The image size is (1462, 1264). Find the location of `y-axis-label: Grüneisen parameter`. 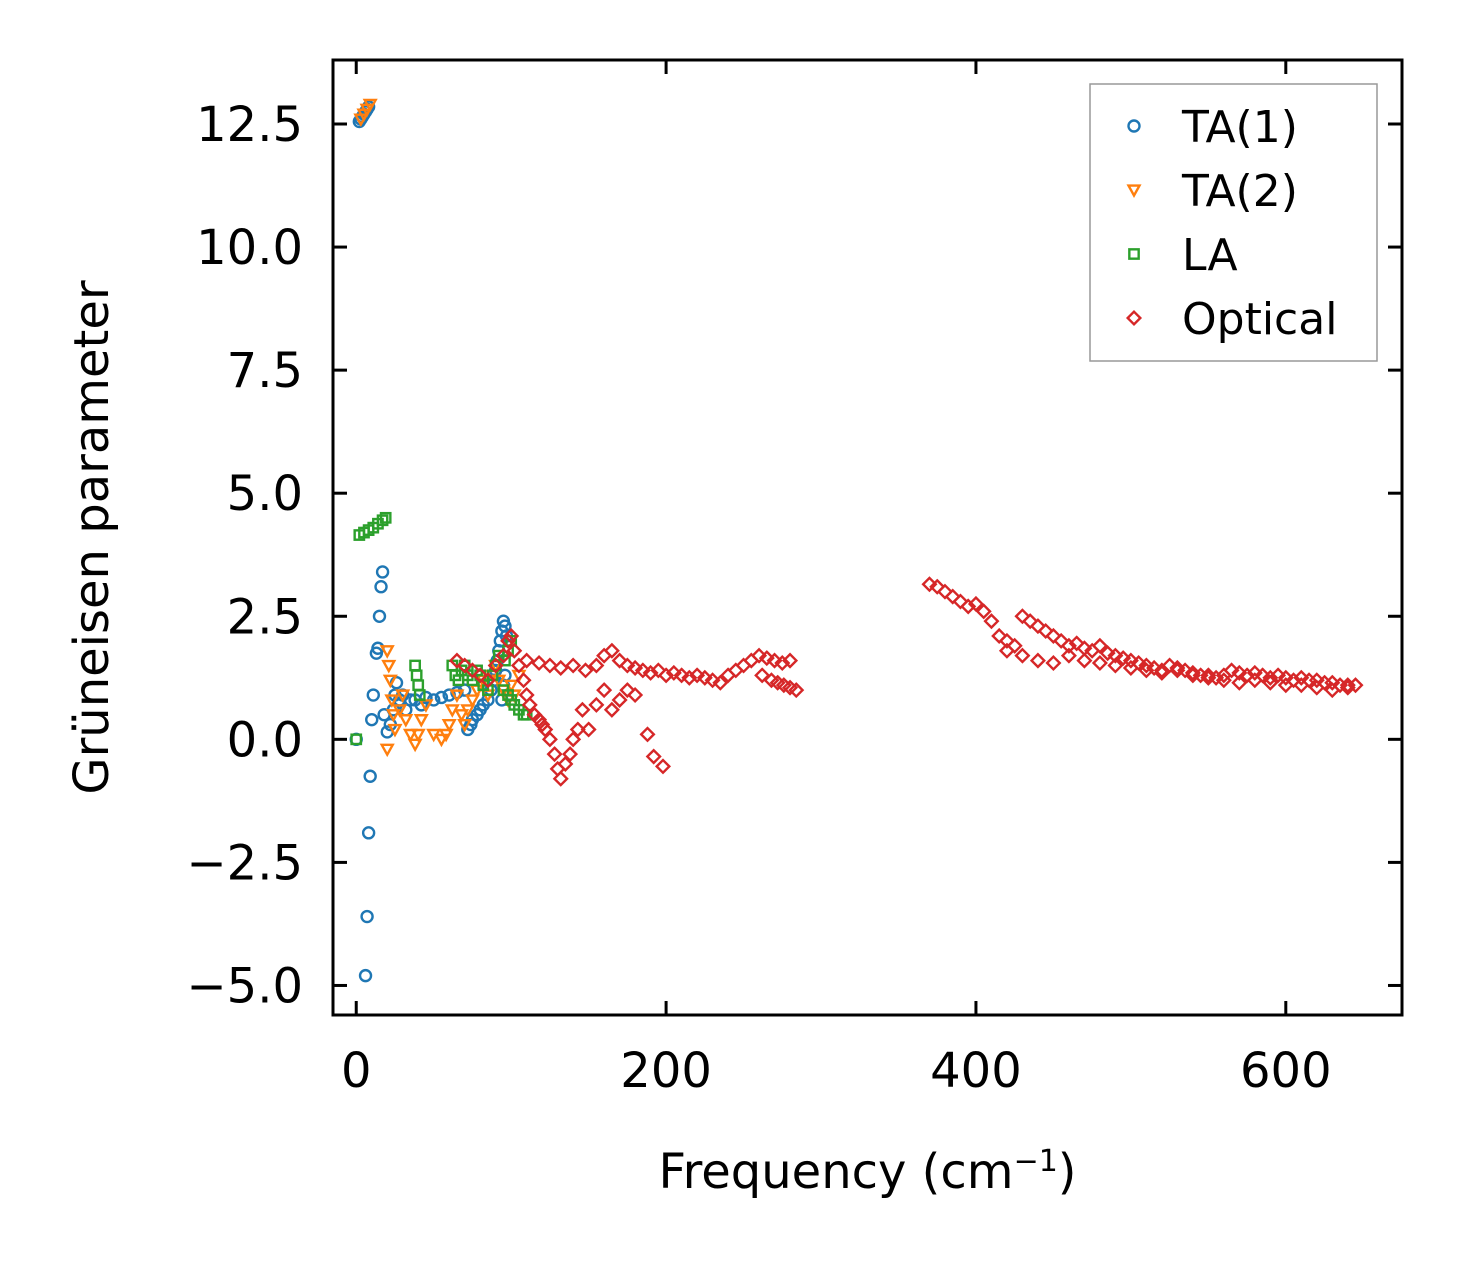

y-axis-label: Grüneisen parameter is located at coordinates (92, 537).